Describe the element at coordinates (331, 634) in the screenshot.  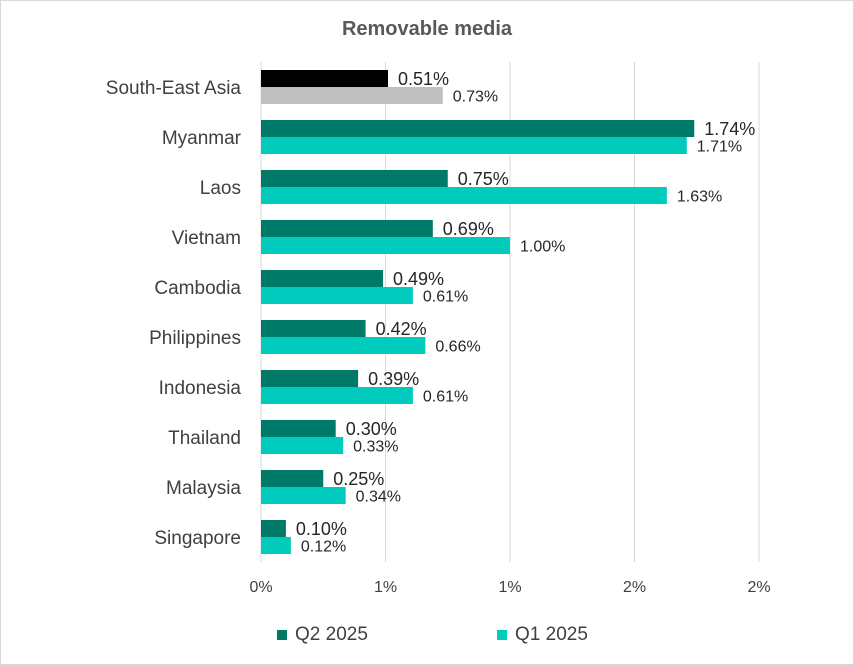
I see `legend-label-q2: Q2 2025` at that location.